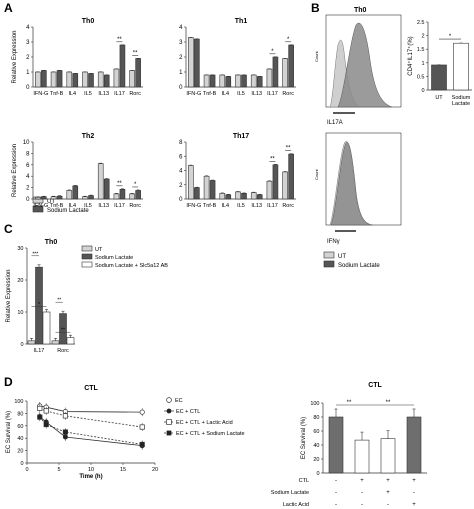 The height and width of the screenshot is (509, 474). I want to click on flow-hist-lactate-top, so click(365, 65).